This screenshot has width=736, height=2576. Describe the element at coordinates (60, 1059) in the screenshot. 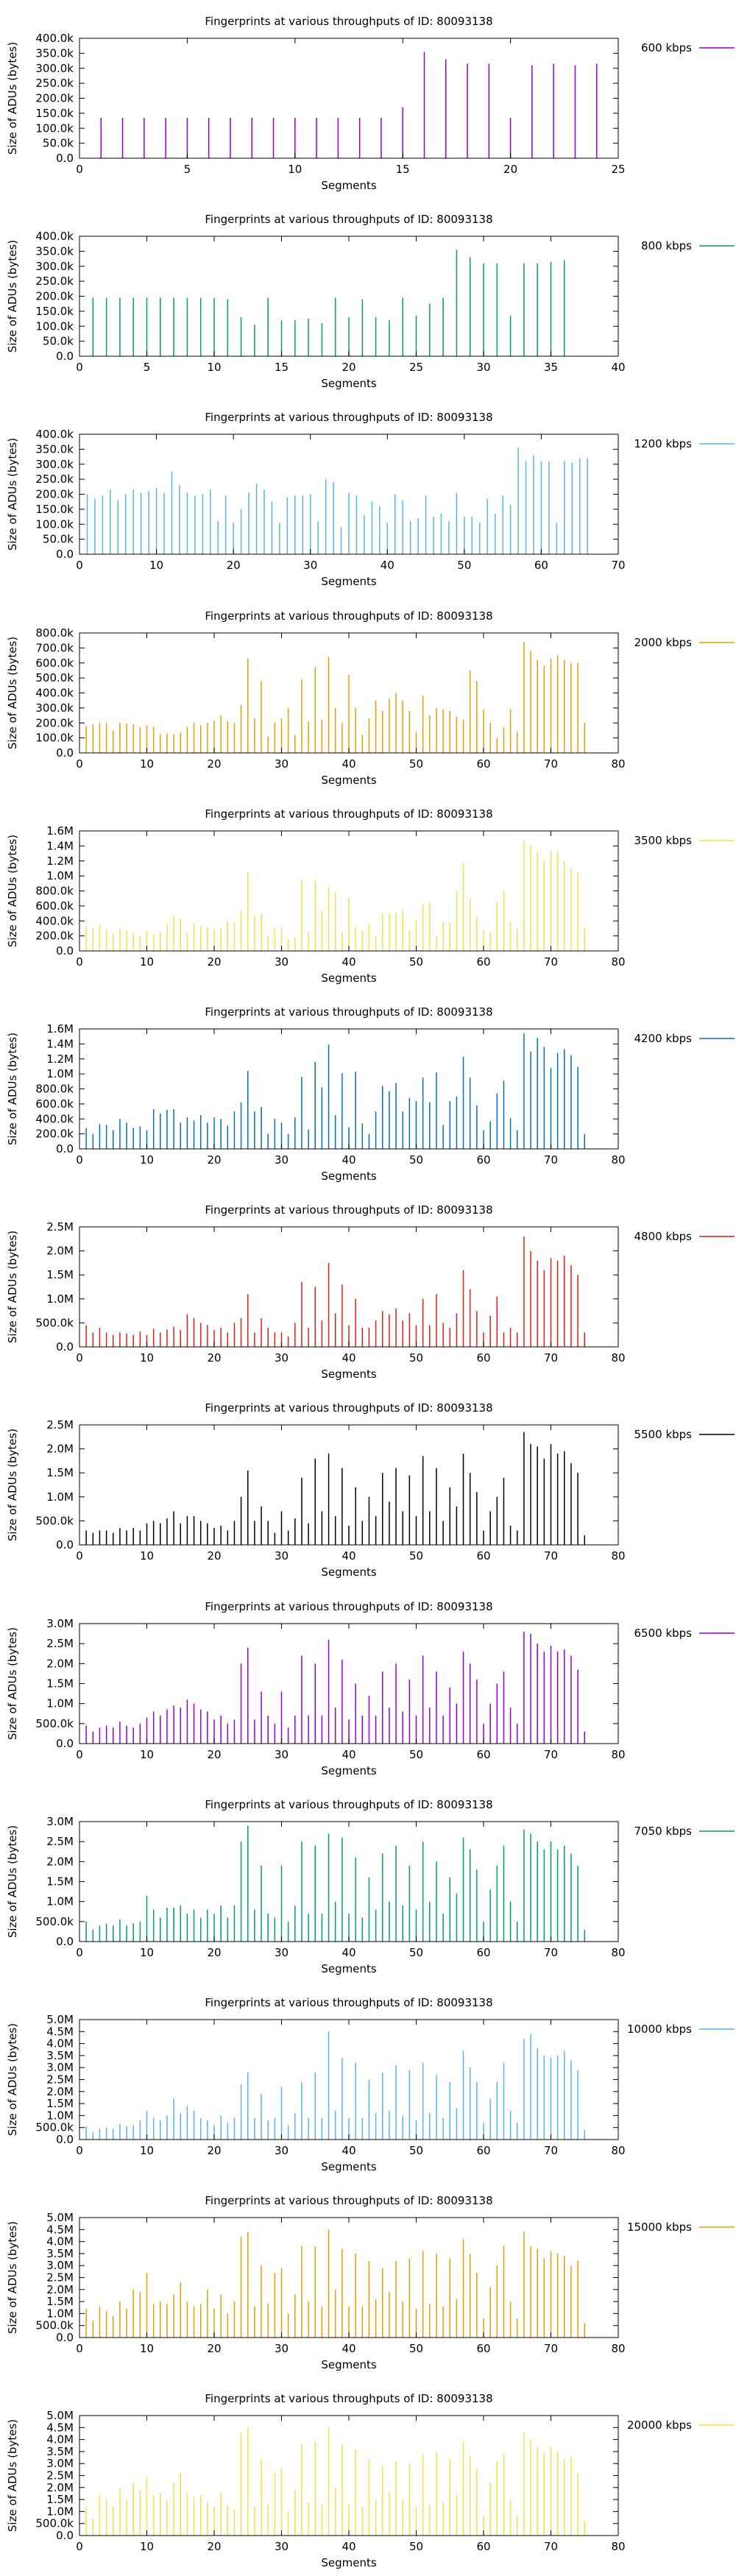

I see `y-tick-label: 1.2M` at that location.